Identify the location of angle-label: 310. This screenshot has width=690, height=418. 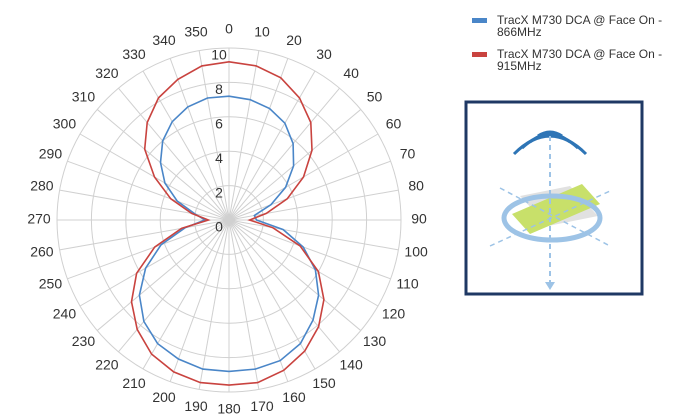
(84, 97).